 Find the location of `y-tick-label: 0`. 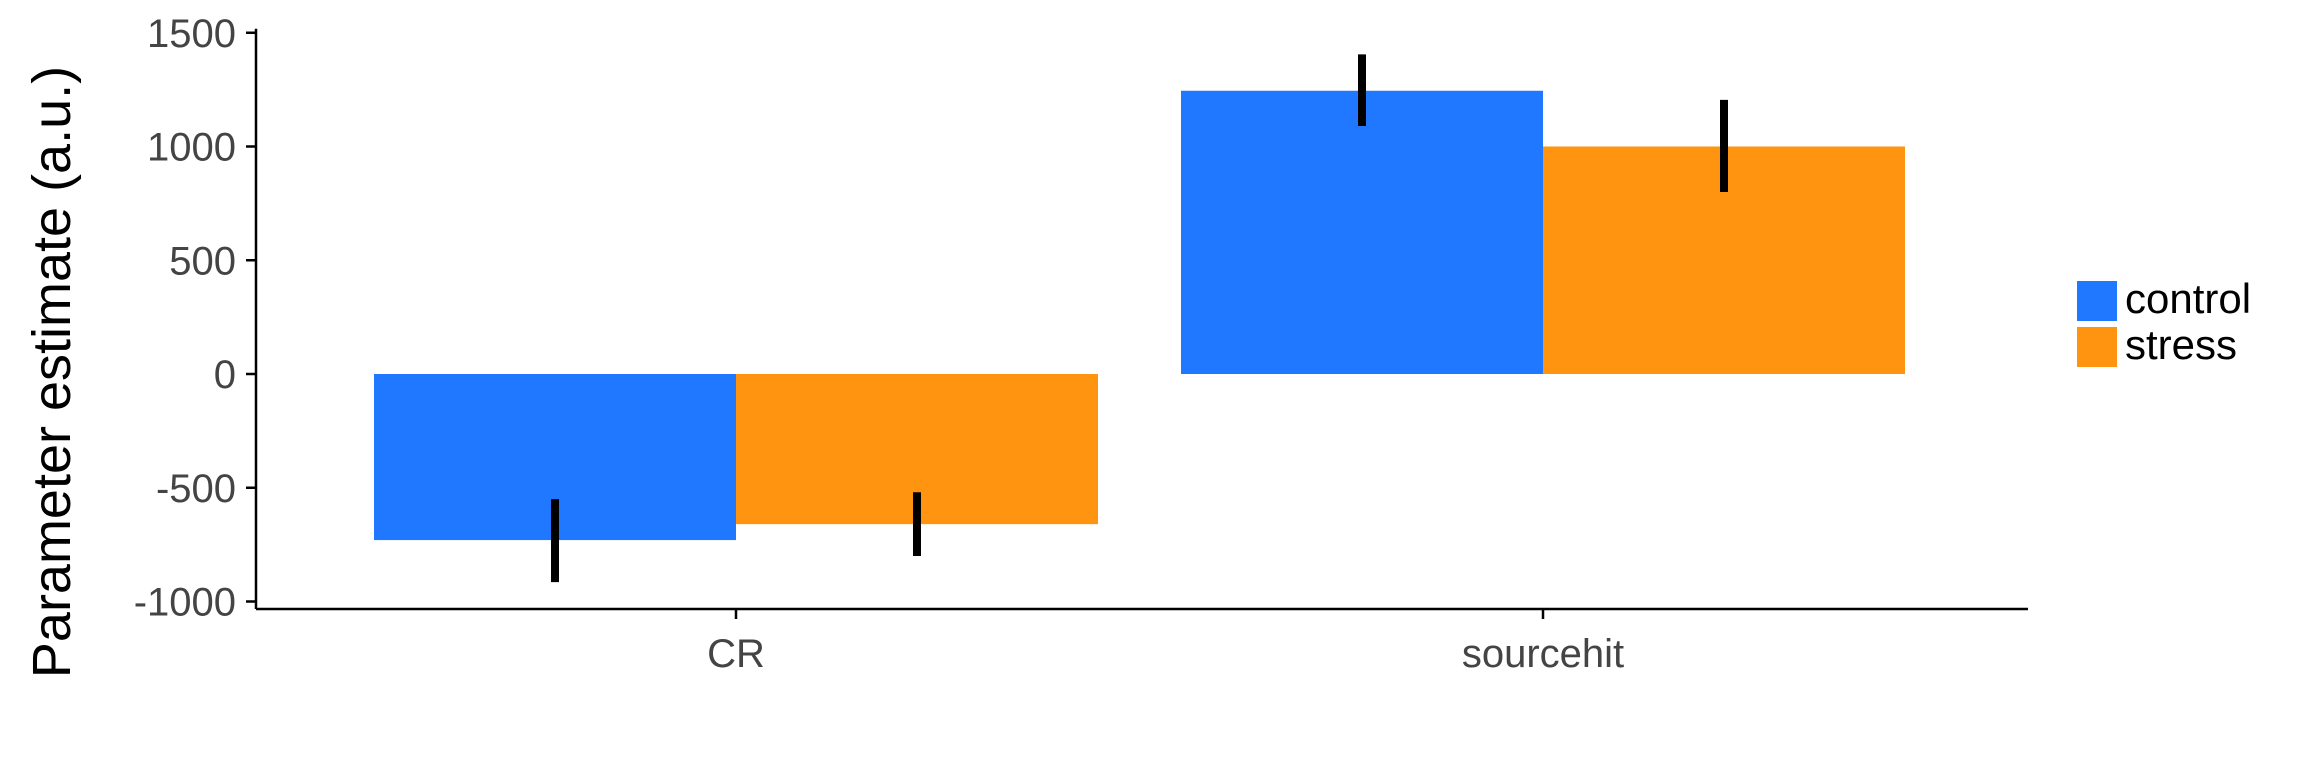

y-tick-label: 0 is located at coordinates (225, 375).